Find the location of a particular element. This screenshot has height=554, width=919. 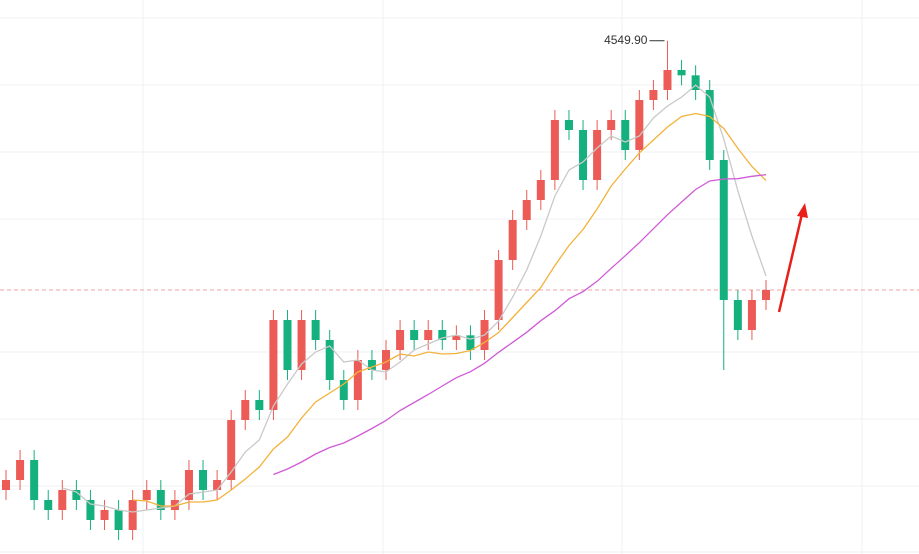

arrow is located at coordinates (792, 258).